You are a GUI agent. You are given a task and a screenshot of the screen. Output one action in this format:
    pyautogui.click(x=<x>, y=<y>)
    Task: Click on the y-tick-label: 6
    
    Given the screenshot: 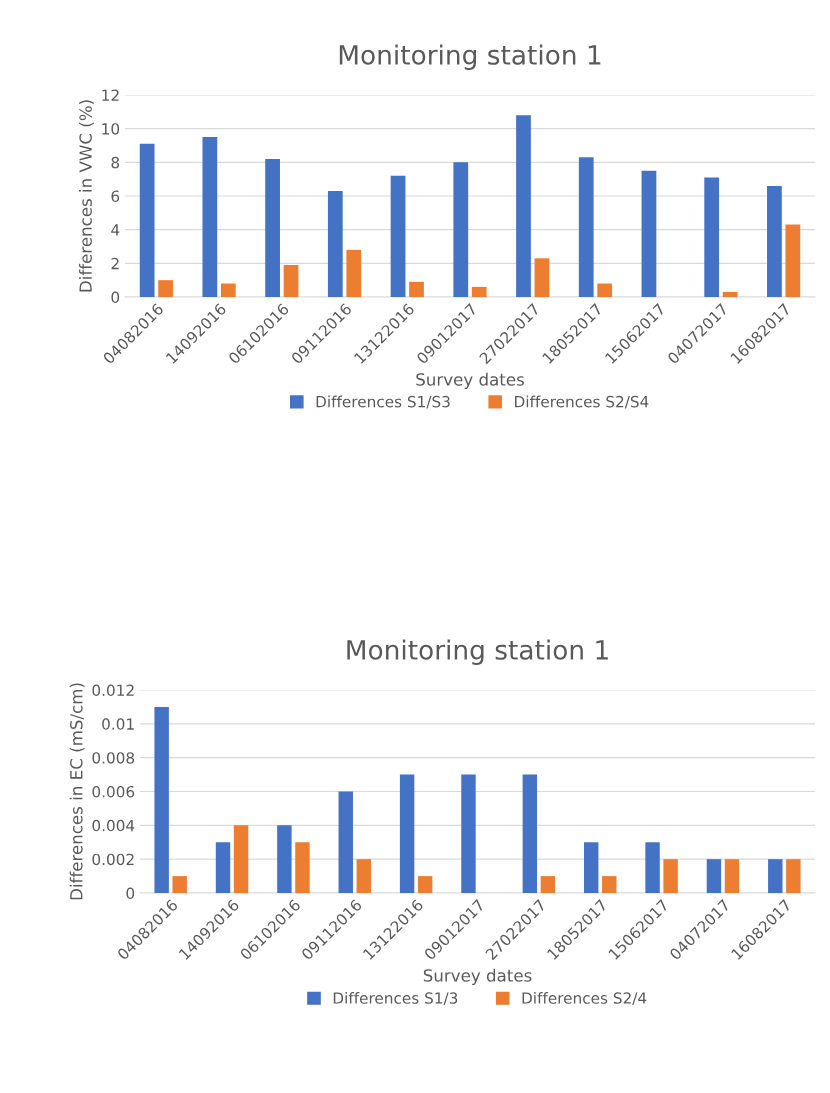 What is the action you would take?
    pyautogui.click(x=115, y=196)
    